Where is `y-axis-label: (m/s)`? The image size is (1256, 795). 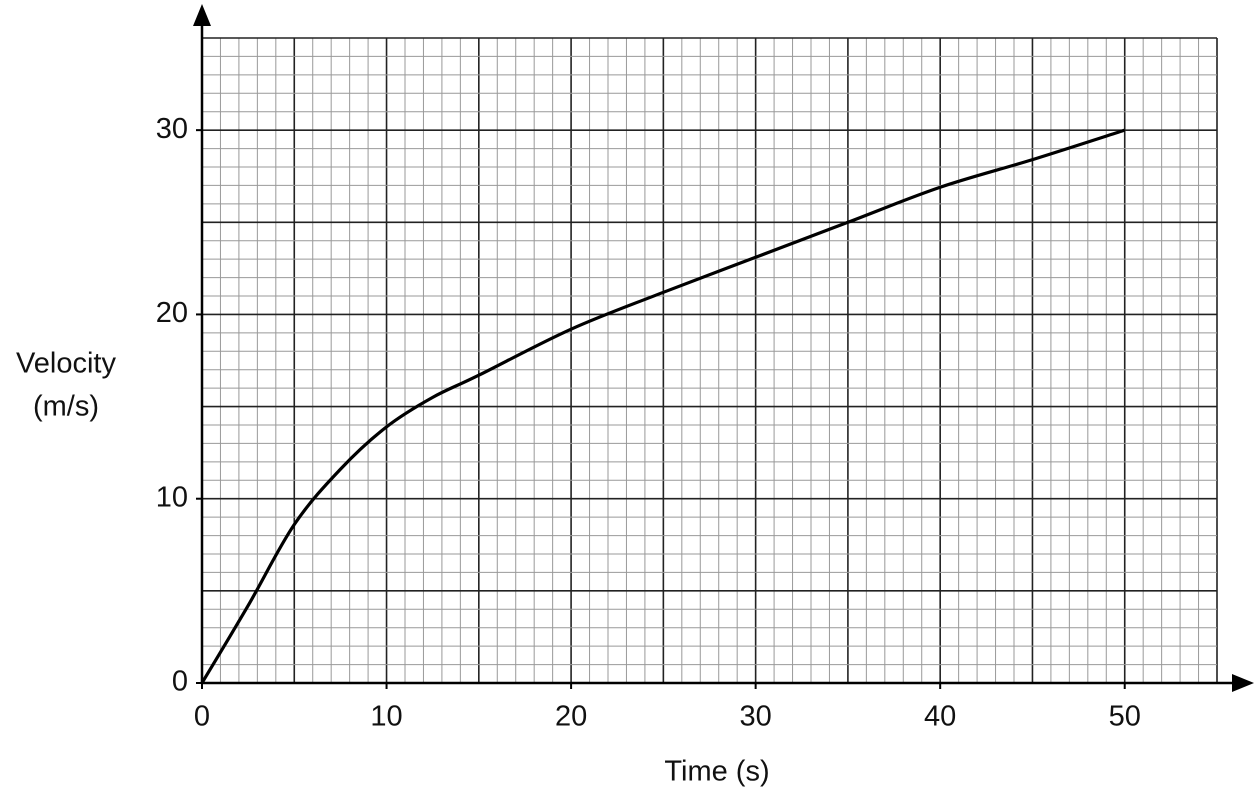
y-axis-label: (m/s) is located at coordinates (66, 407).